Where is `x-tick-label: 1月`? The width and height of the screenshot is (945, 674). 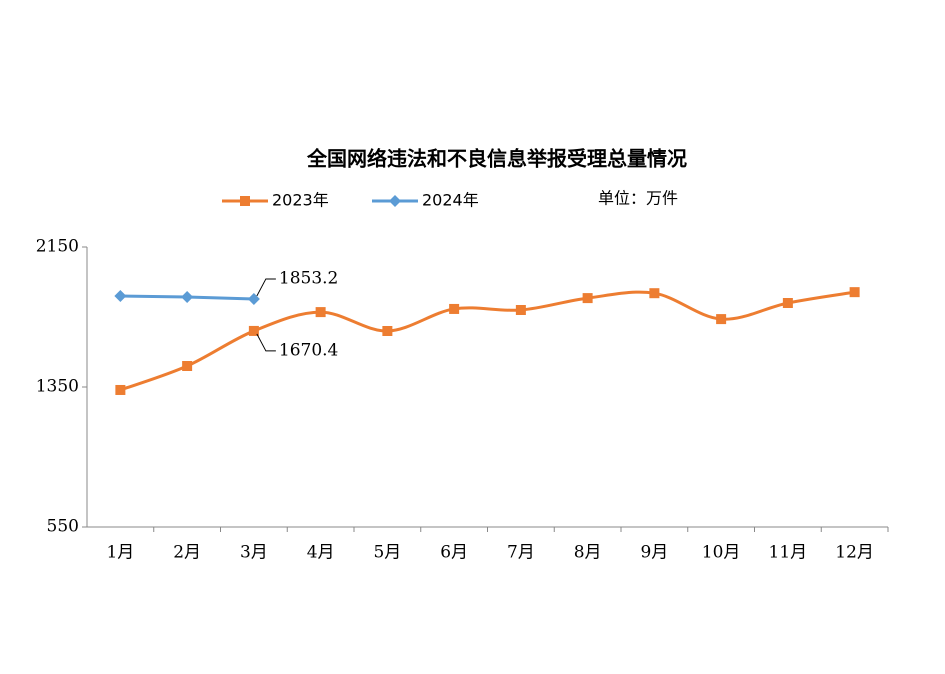 x-tick-label: 1月 is located at coordinates (120, 553).